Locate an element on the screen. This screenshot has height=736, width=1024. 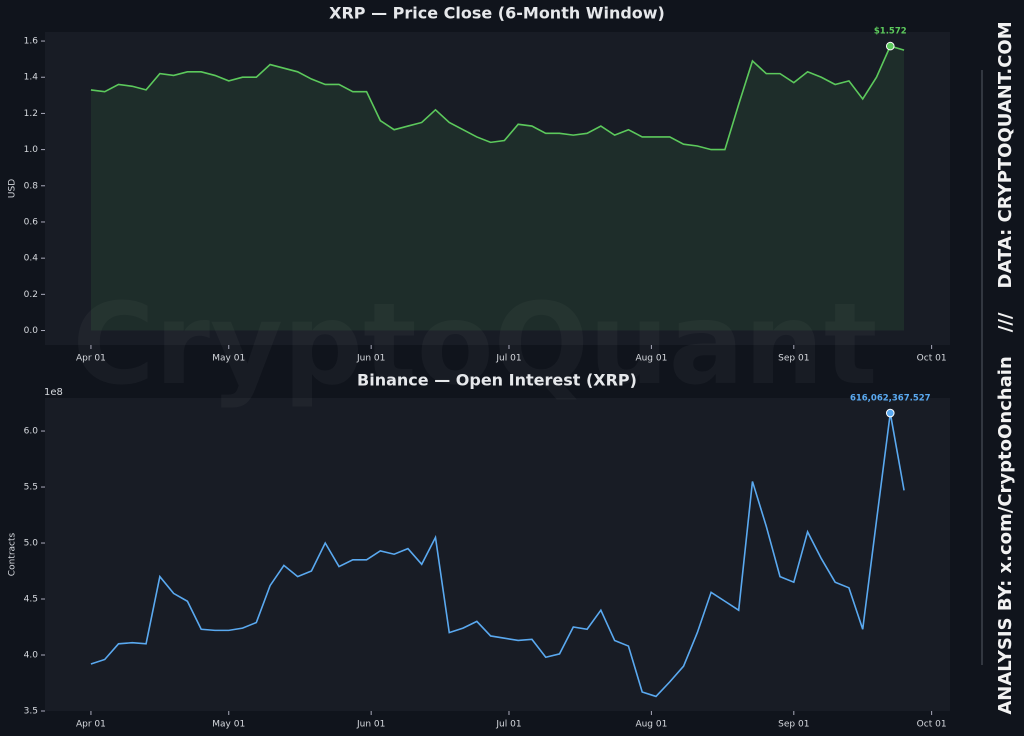
y-tick-label: 5.5 is located at coordinates (31, 488).